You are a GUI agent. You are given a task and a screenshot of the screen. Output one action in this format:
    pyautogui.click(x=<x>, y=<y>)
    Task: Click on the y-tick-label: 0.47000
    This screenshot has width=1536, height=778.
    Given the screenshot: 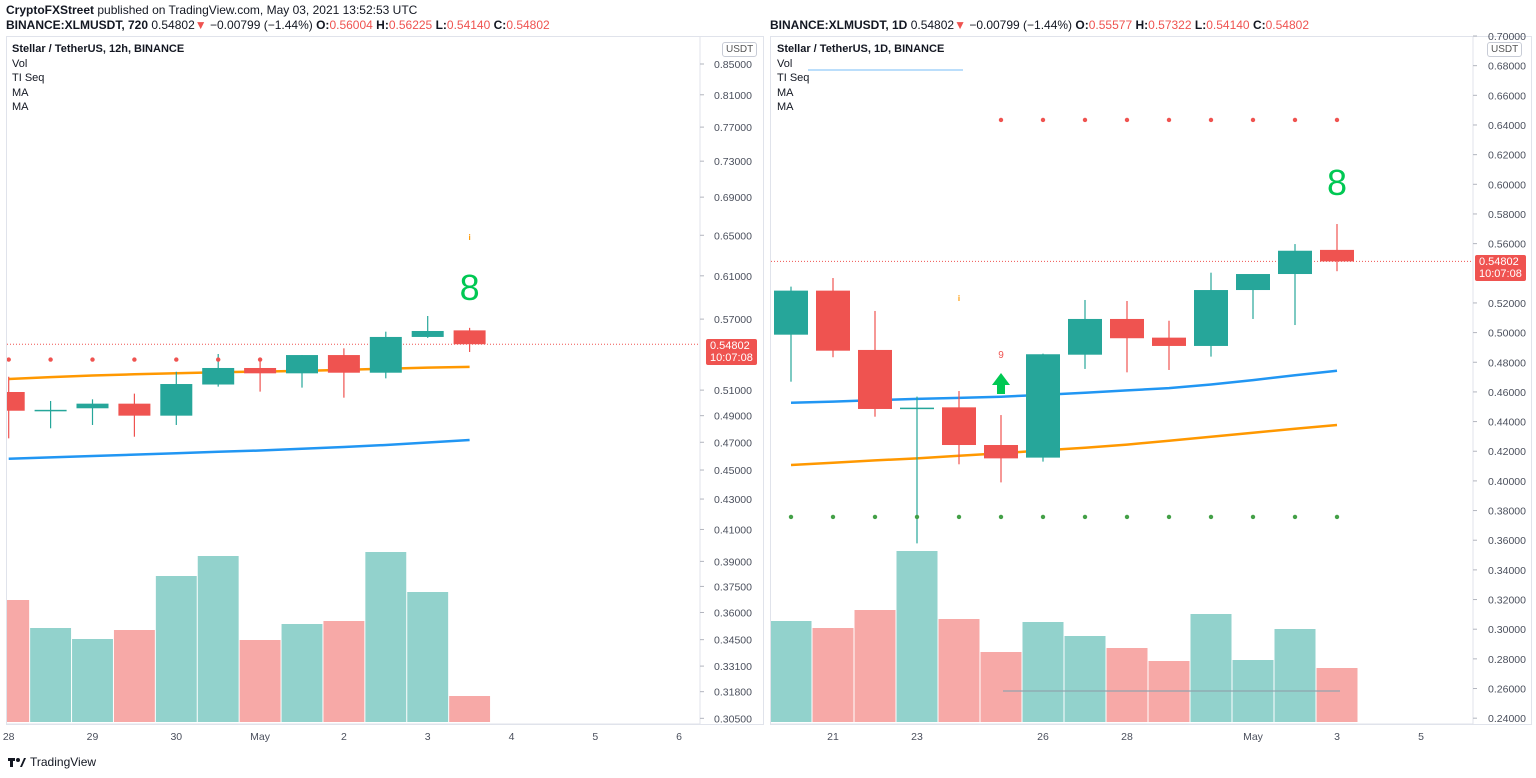 What is the action you would take?
    pyautogui.click(x=733, y=443)
    